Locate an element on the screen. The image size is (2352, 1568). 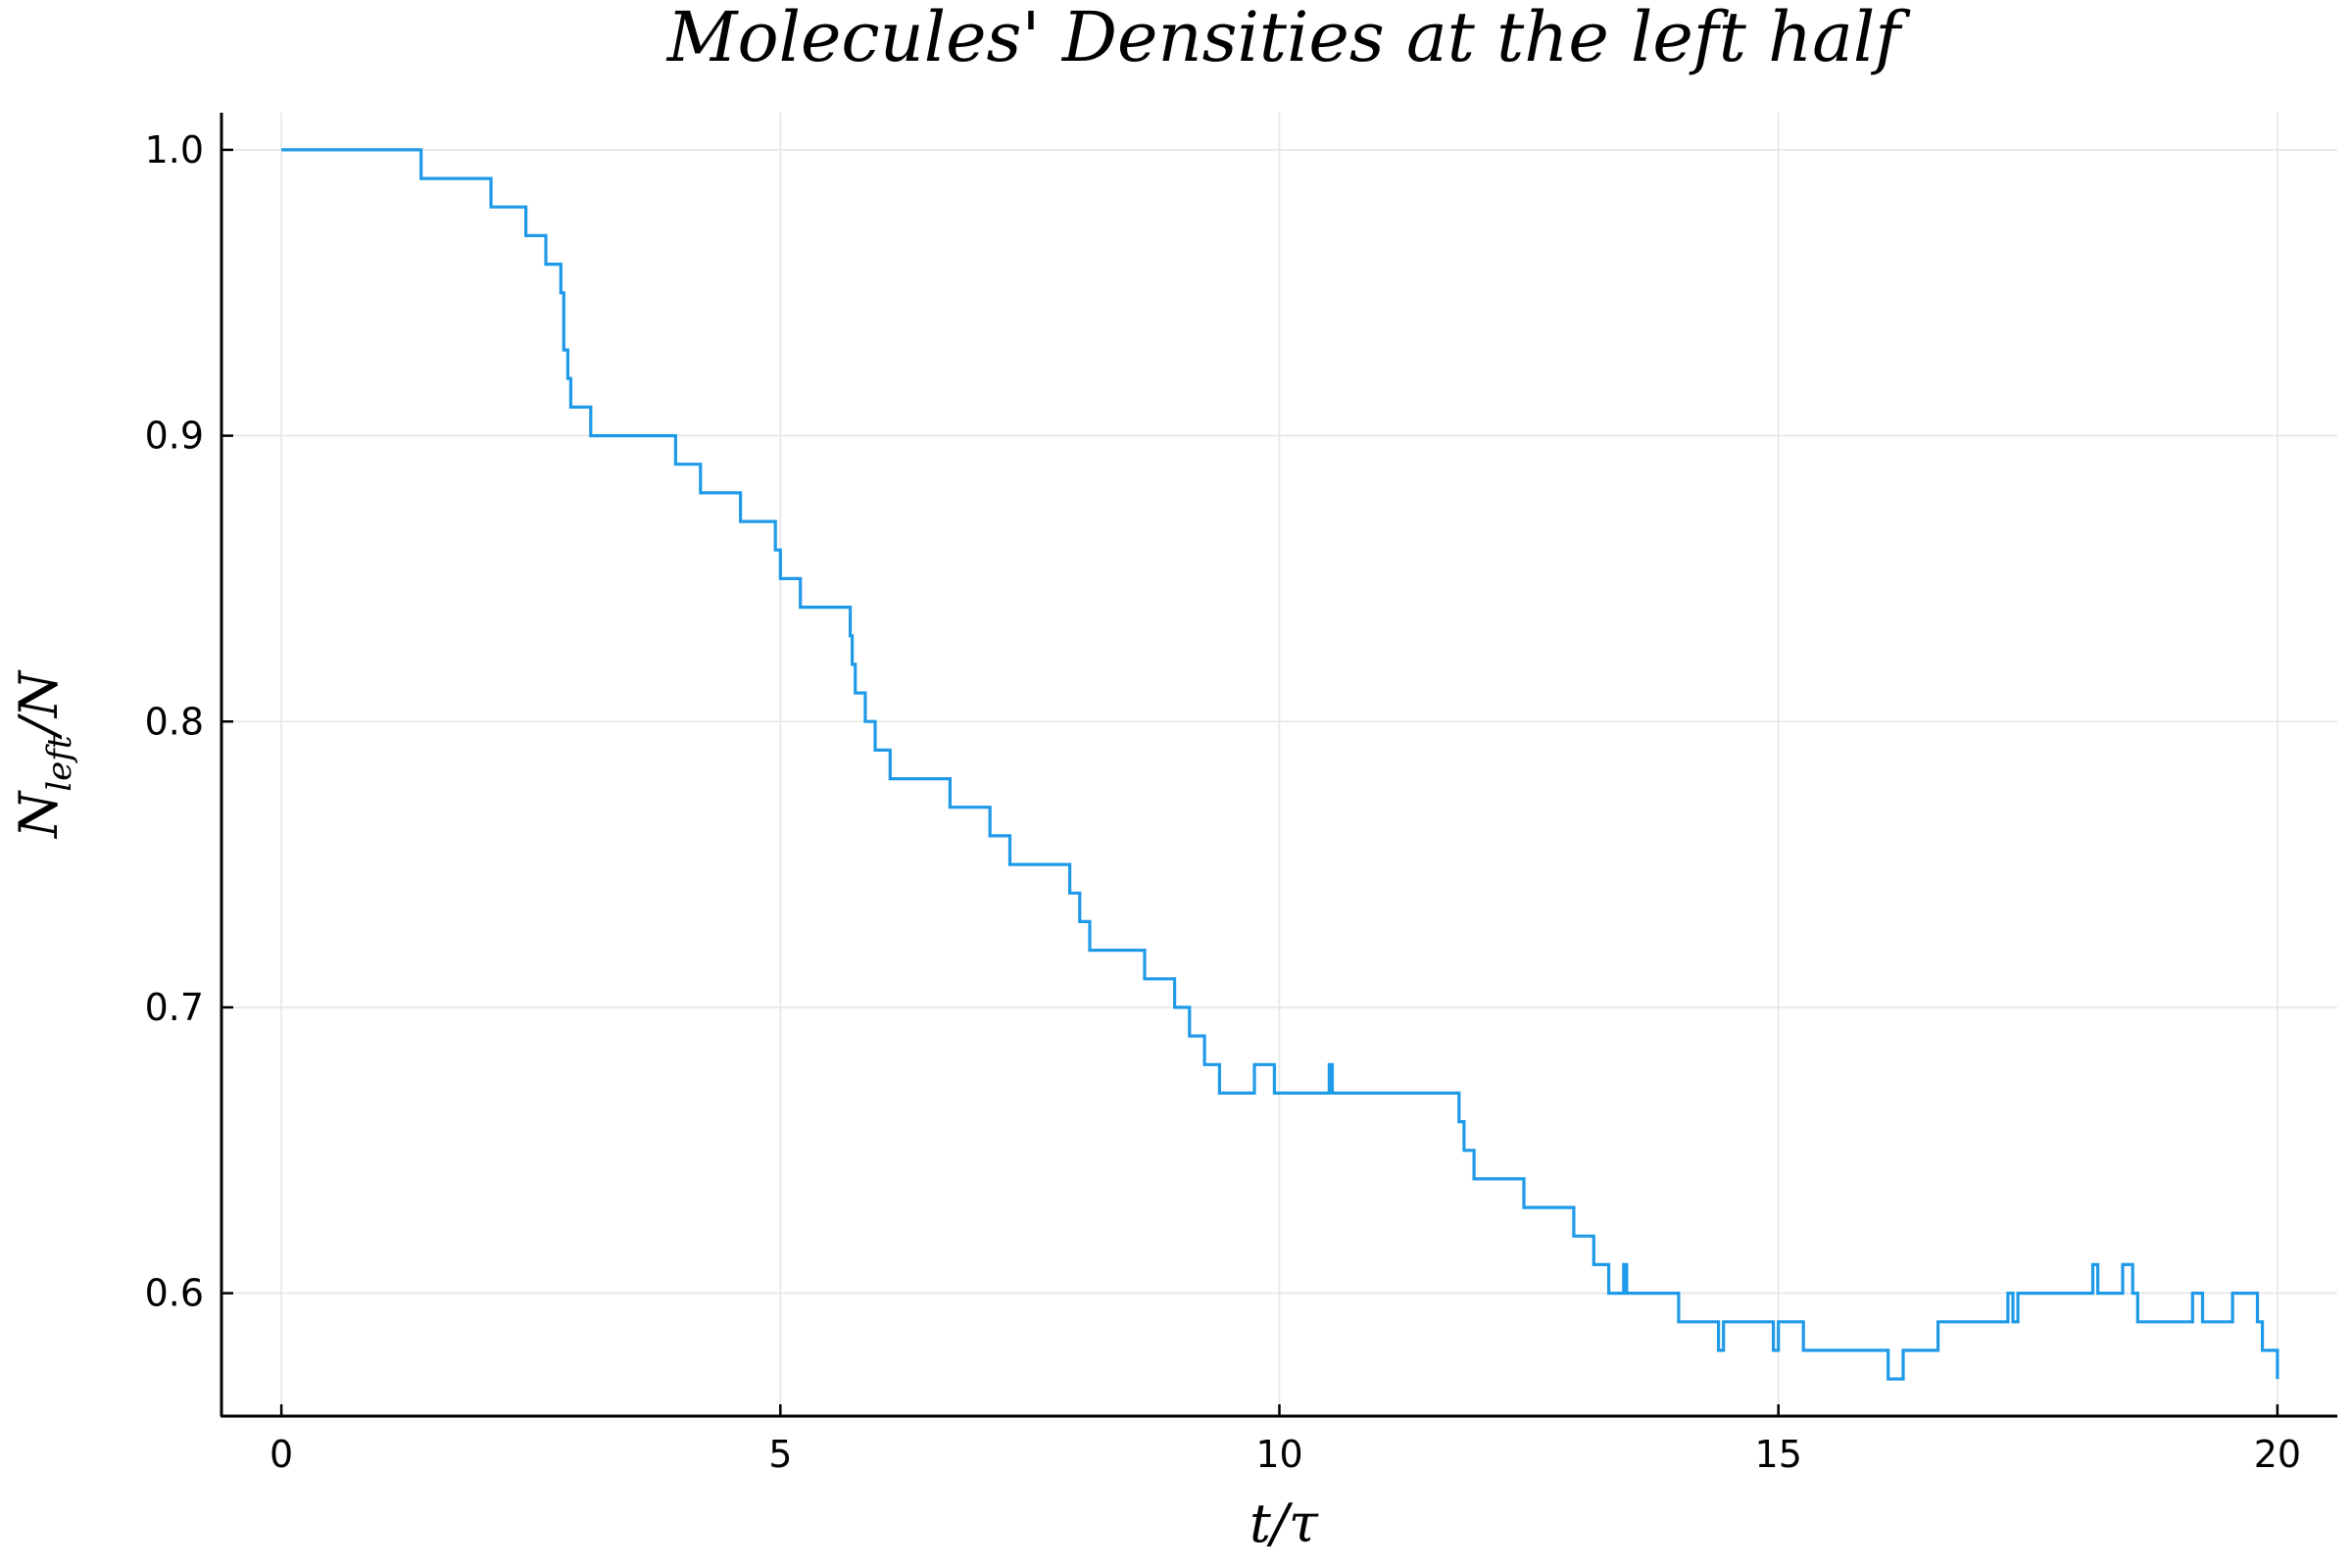
x-axis-ticks: 0 5 10 15 20 is located at coordinates (1285, 1440).